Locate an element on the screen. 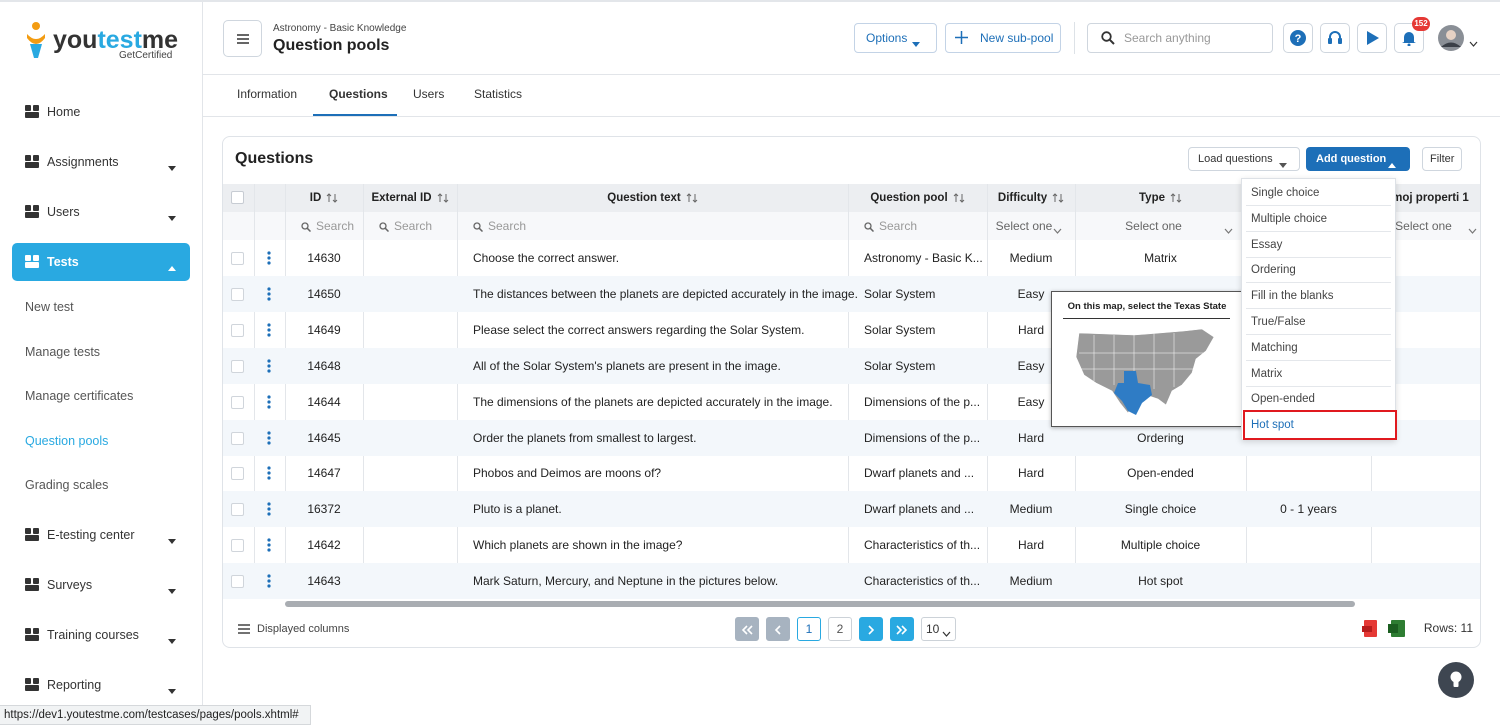  menu-item: Tests is located at coordinates (63, 262).